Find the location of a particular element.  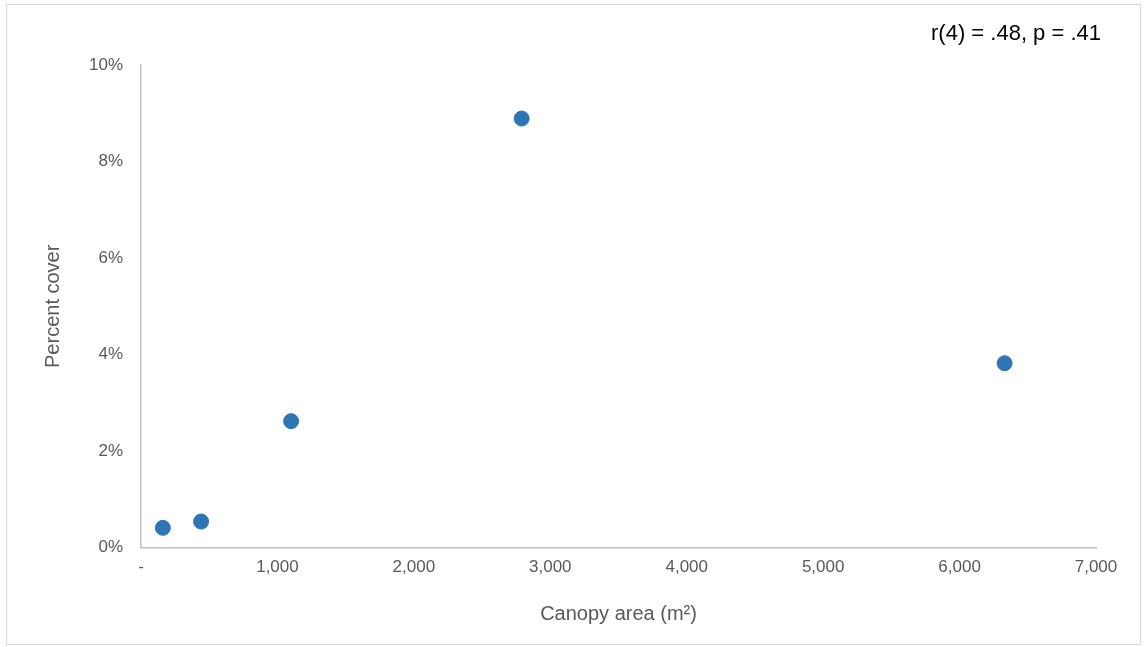

x-axis-title: Canopy area (m²) is located at coordinates (618, 612).